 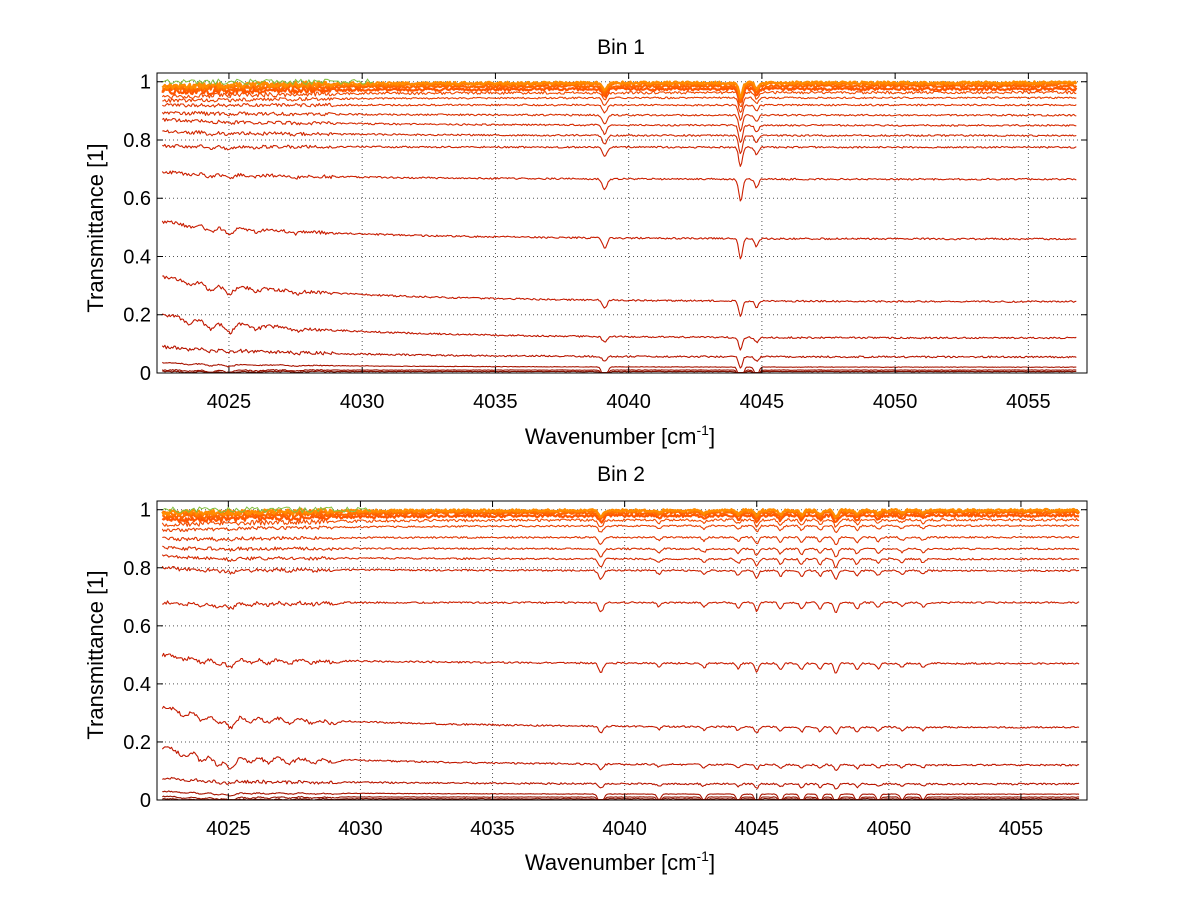 What do you see at coordinates (621, 474) in the screenshot?
I see `chart-title: Bin 2` at bounding box center [621, 474].